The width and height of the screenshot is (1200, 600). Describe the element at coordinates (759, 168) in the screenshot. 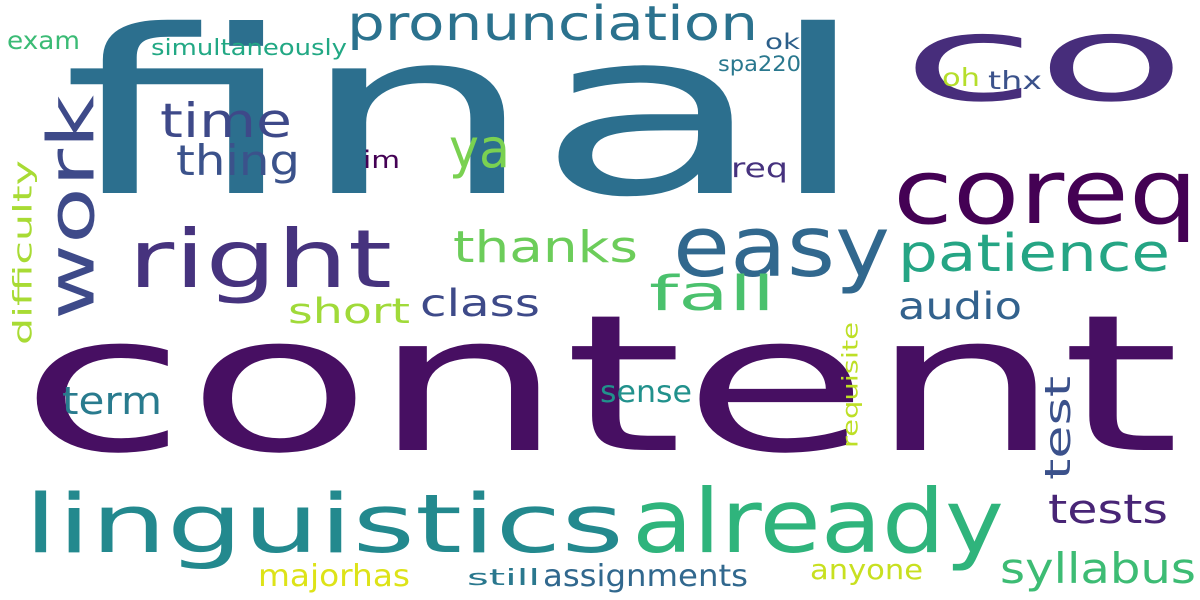

I see `word-req: req` at that location.